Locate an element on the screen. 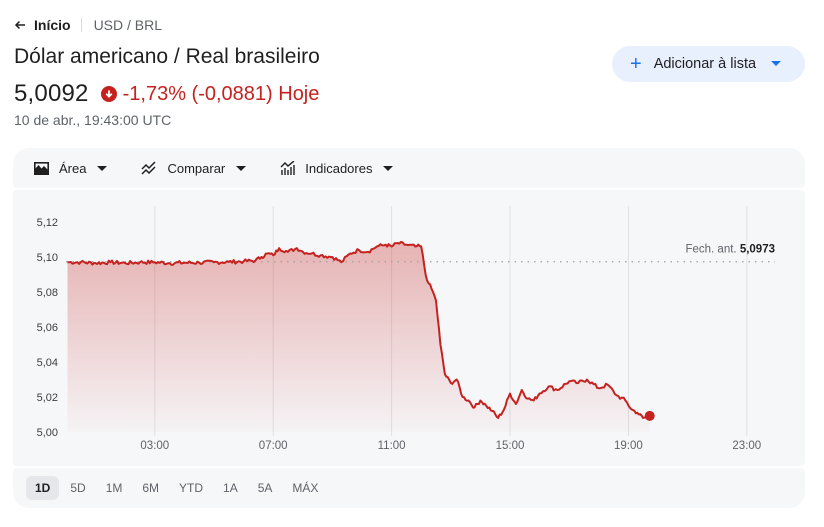 This screenshot has height=527, width=824. page-title: Dólar americano / Real brasileiro is located at coordinates (167, 56).